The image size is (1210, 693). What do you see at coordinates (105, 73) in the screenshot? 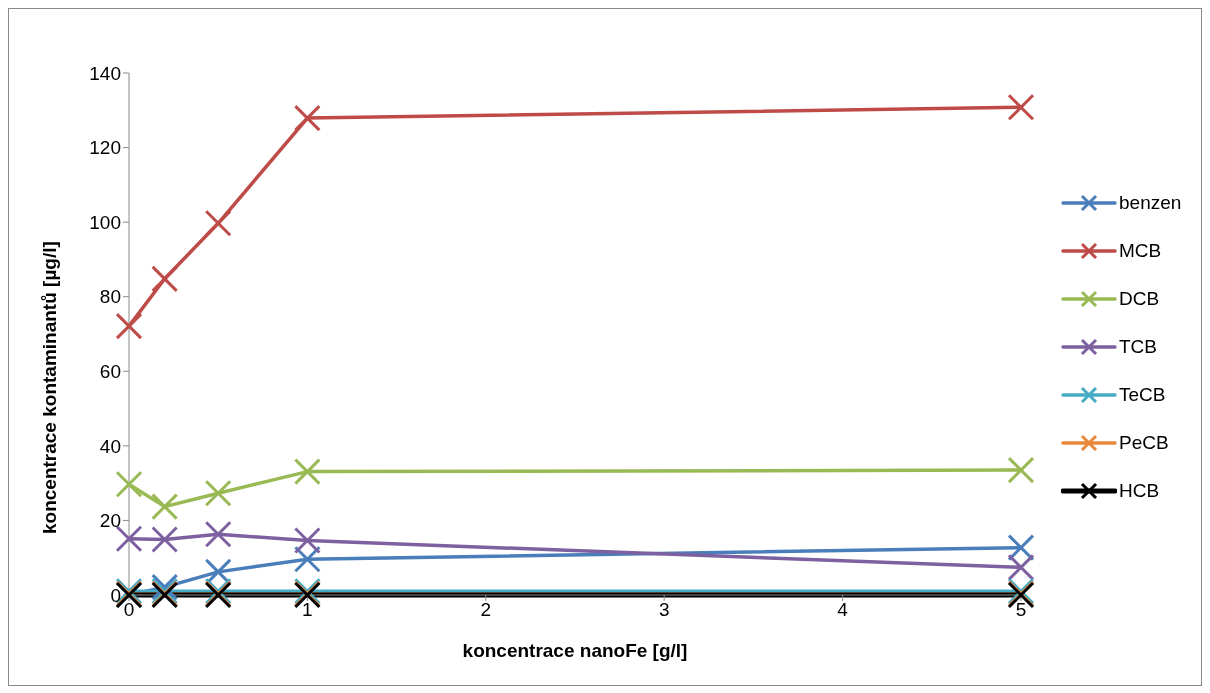
I see `y-tick-label: 140` at bounding box center [105, 73].